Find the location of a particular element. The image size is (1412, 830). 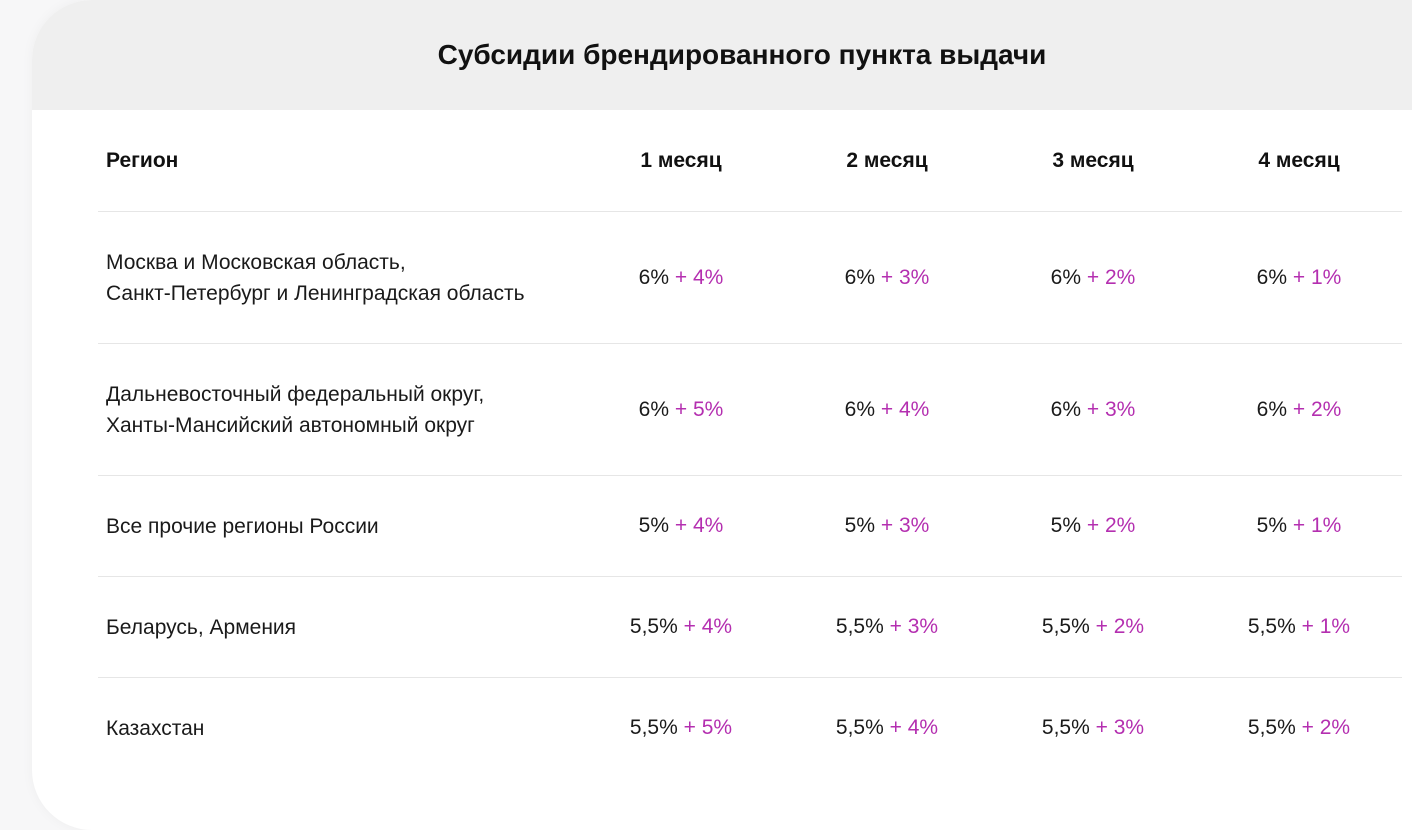

column-header-month-3: 3 месяц is located at coordinates (1093, 161).